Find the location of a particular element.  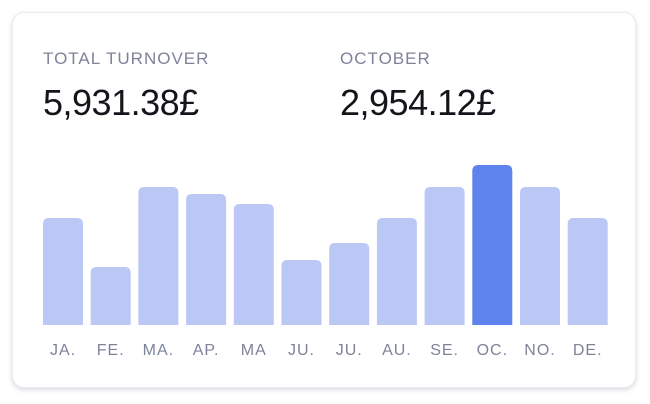

tick-label-12: DE. is located at coordinates (588, 350).